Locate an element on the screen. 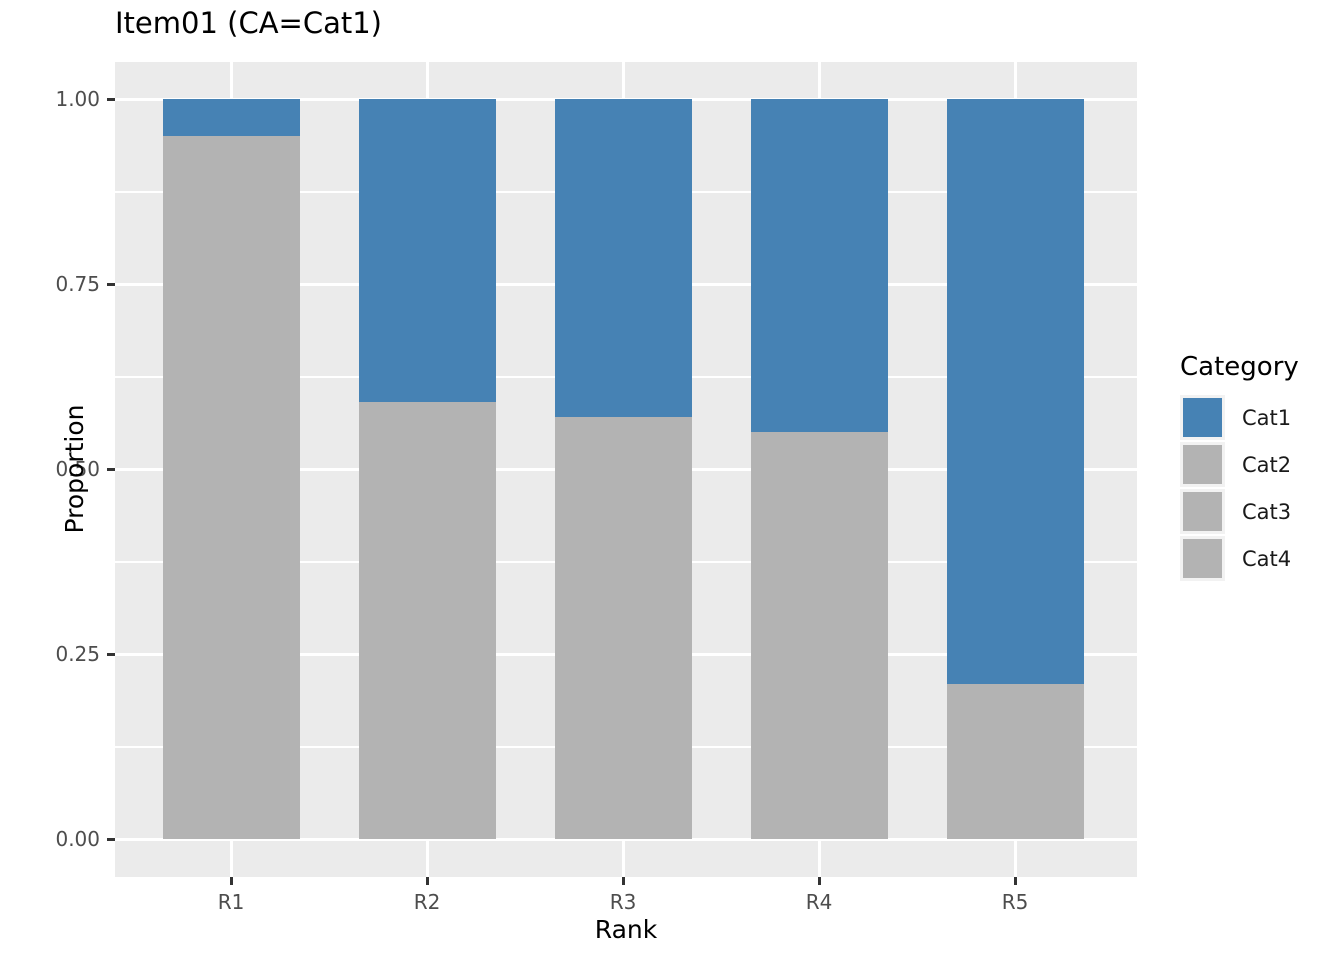 The height and width of the screenshot is (960, 1344). major-gridline is located at coordinates (626, 839).